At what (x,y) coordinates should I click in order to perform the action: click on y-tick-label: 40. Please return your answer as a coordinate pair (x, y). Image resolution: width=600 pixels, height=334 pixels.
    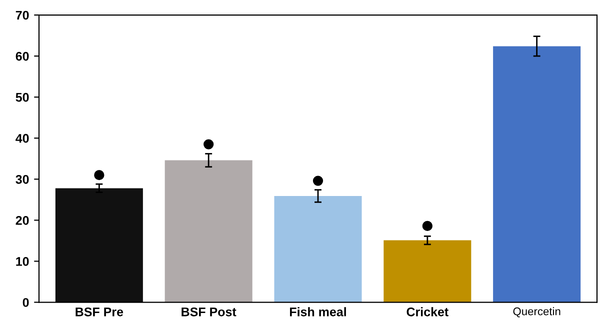
    Looking at the image, I should click on (22, 138).